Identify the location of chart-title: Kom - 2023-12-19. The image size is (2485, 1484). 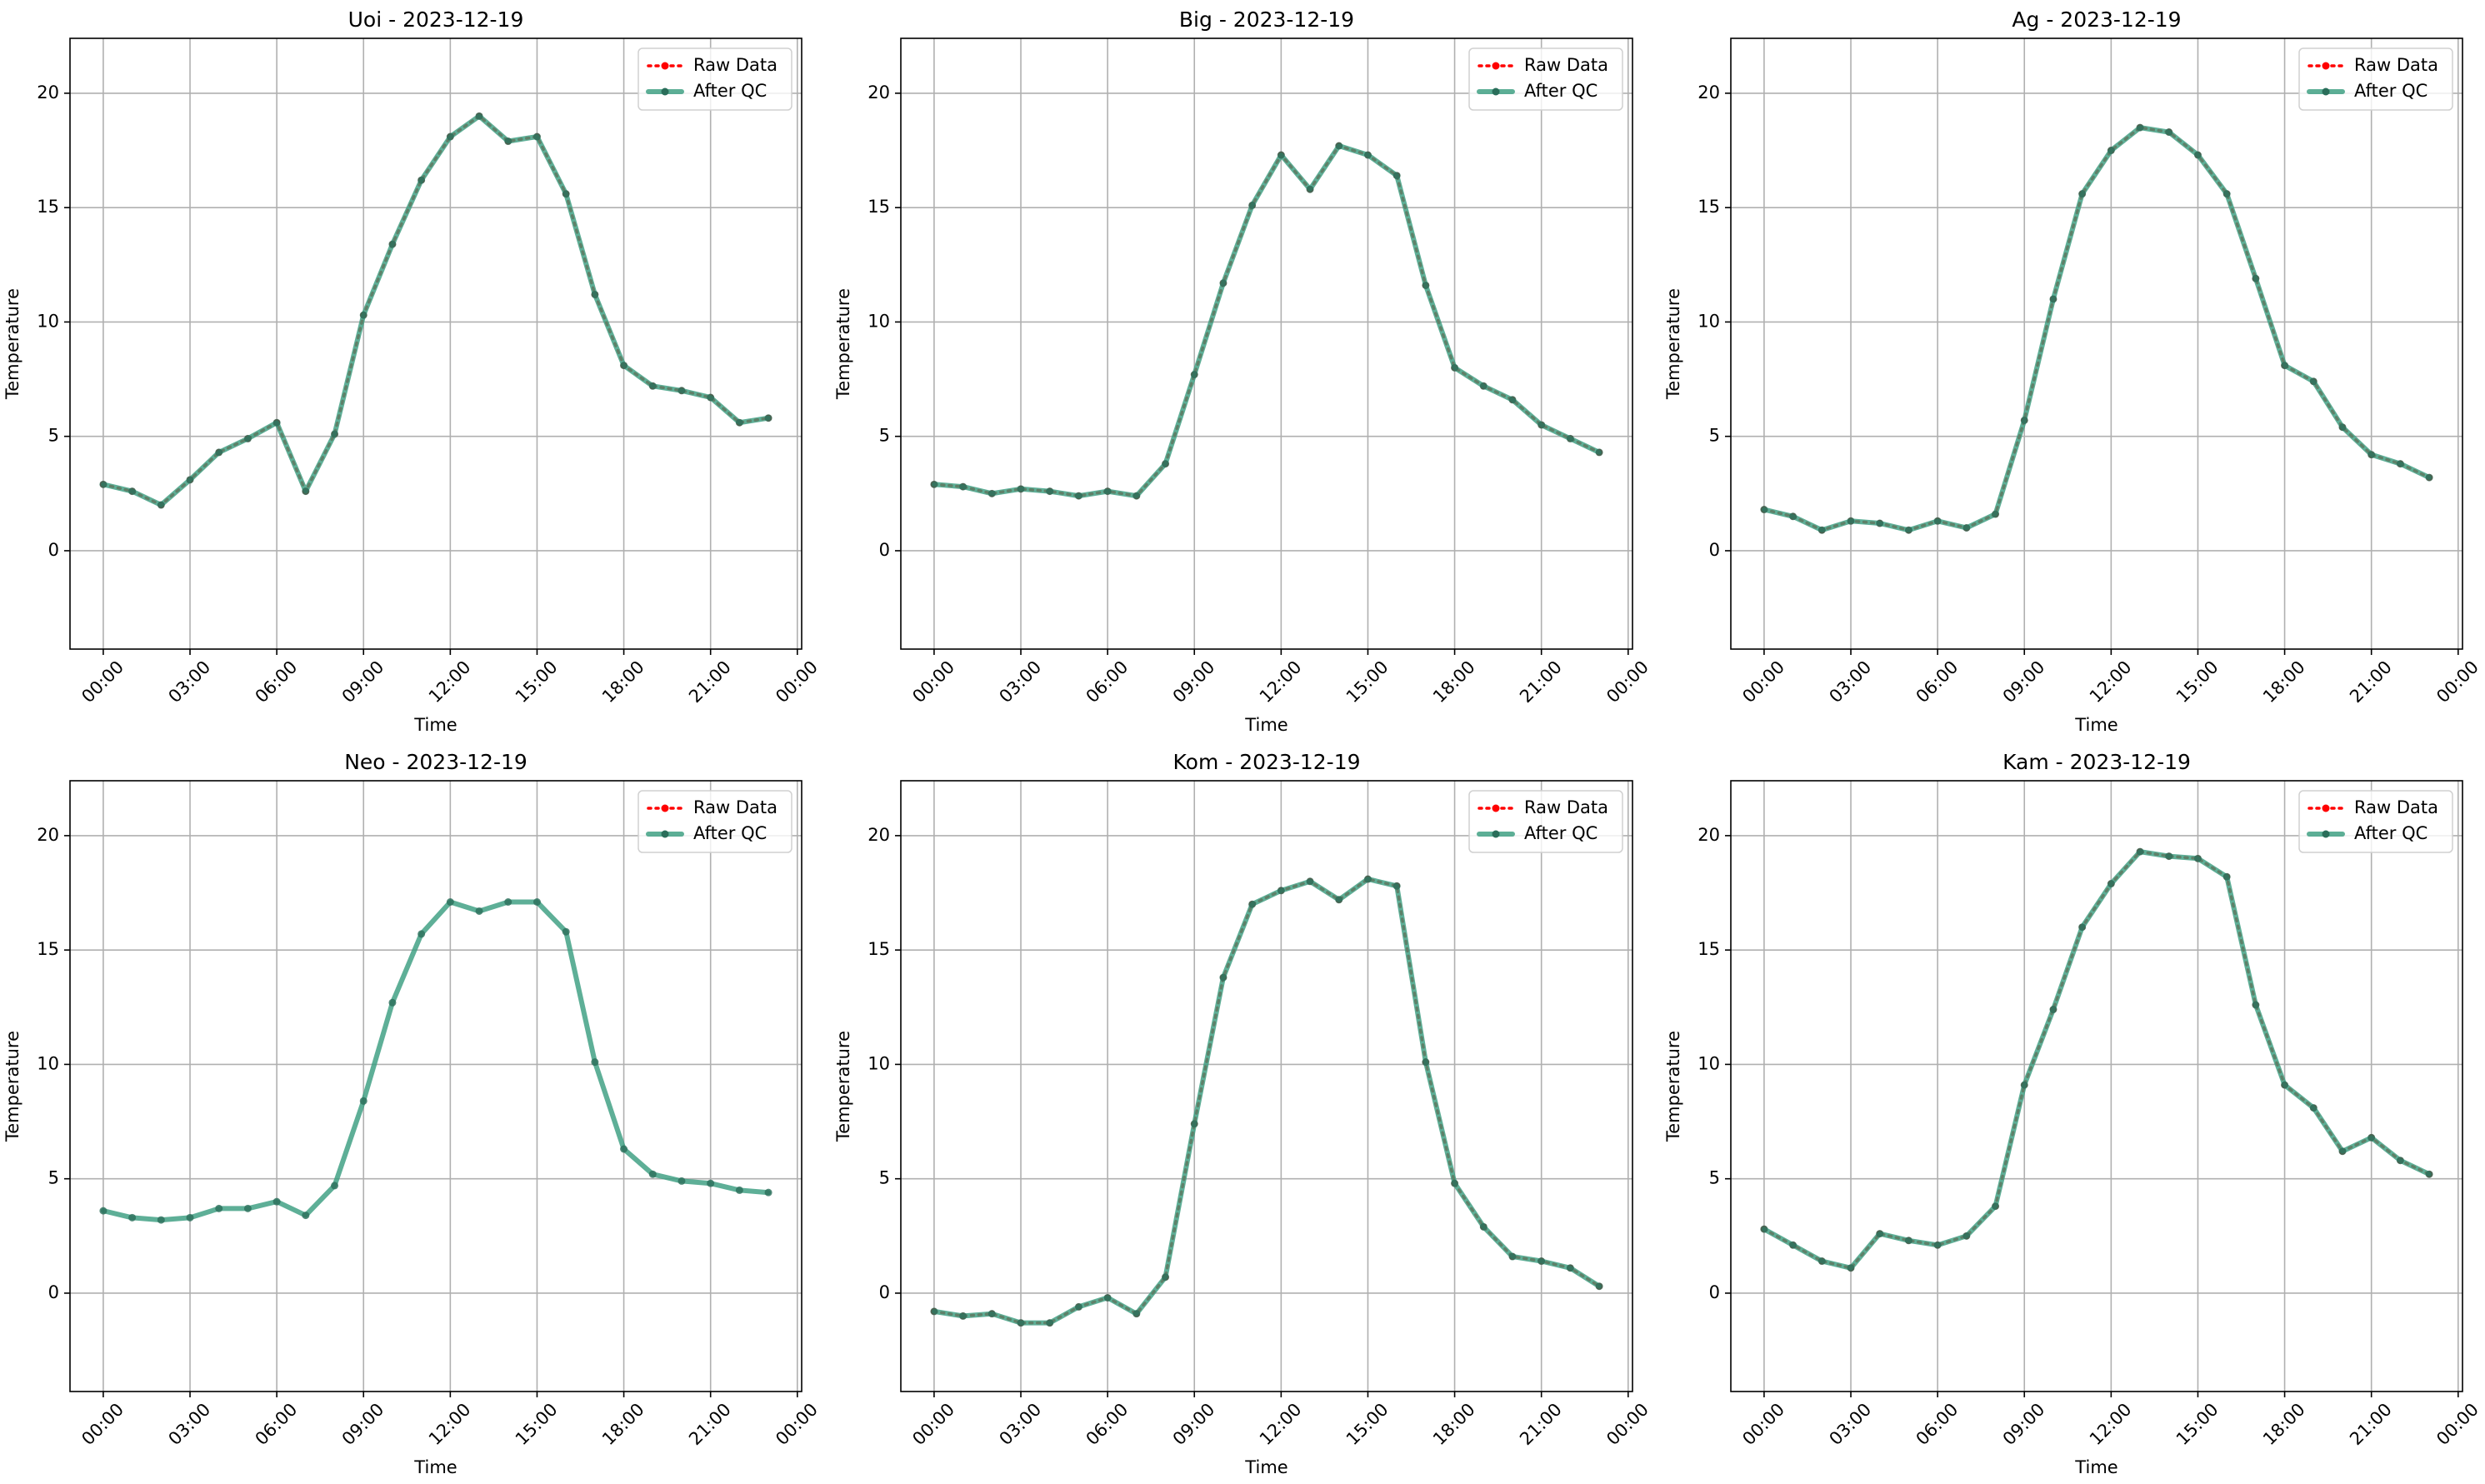
(1267, 762).